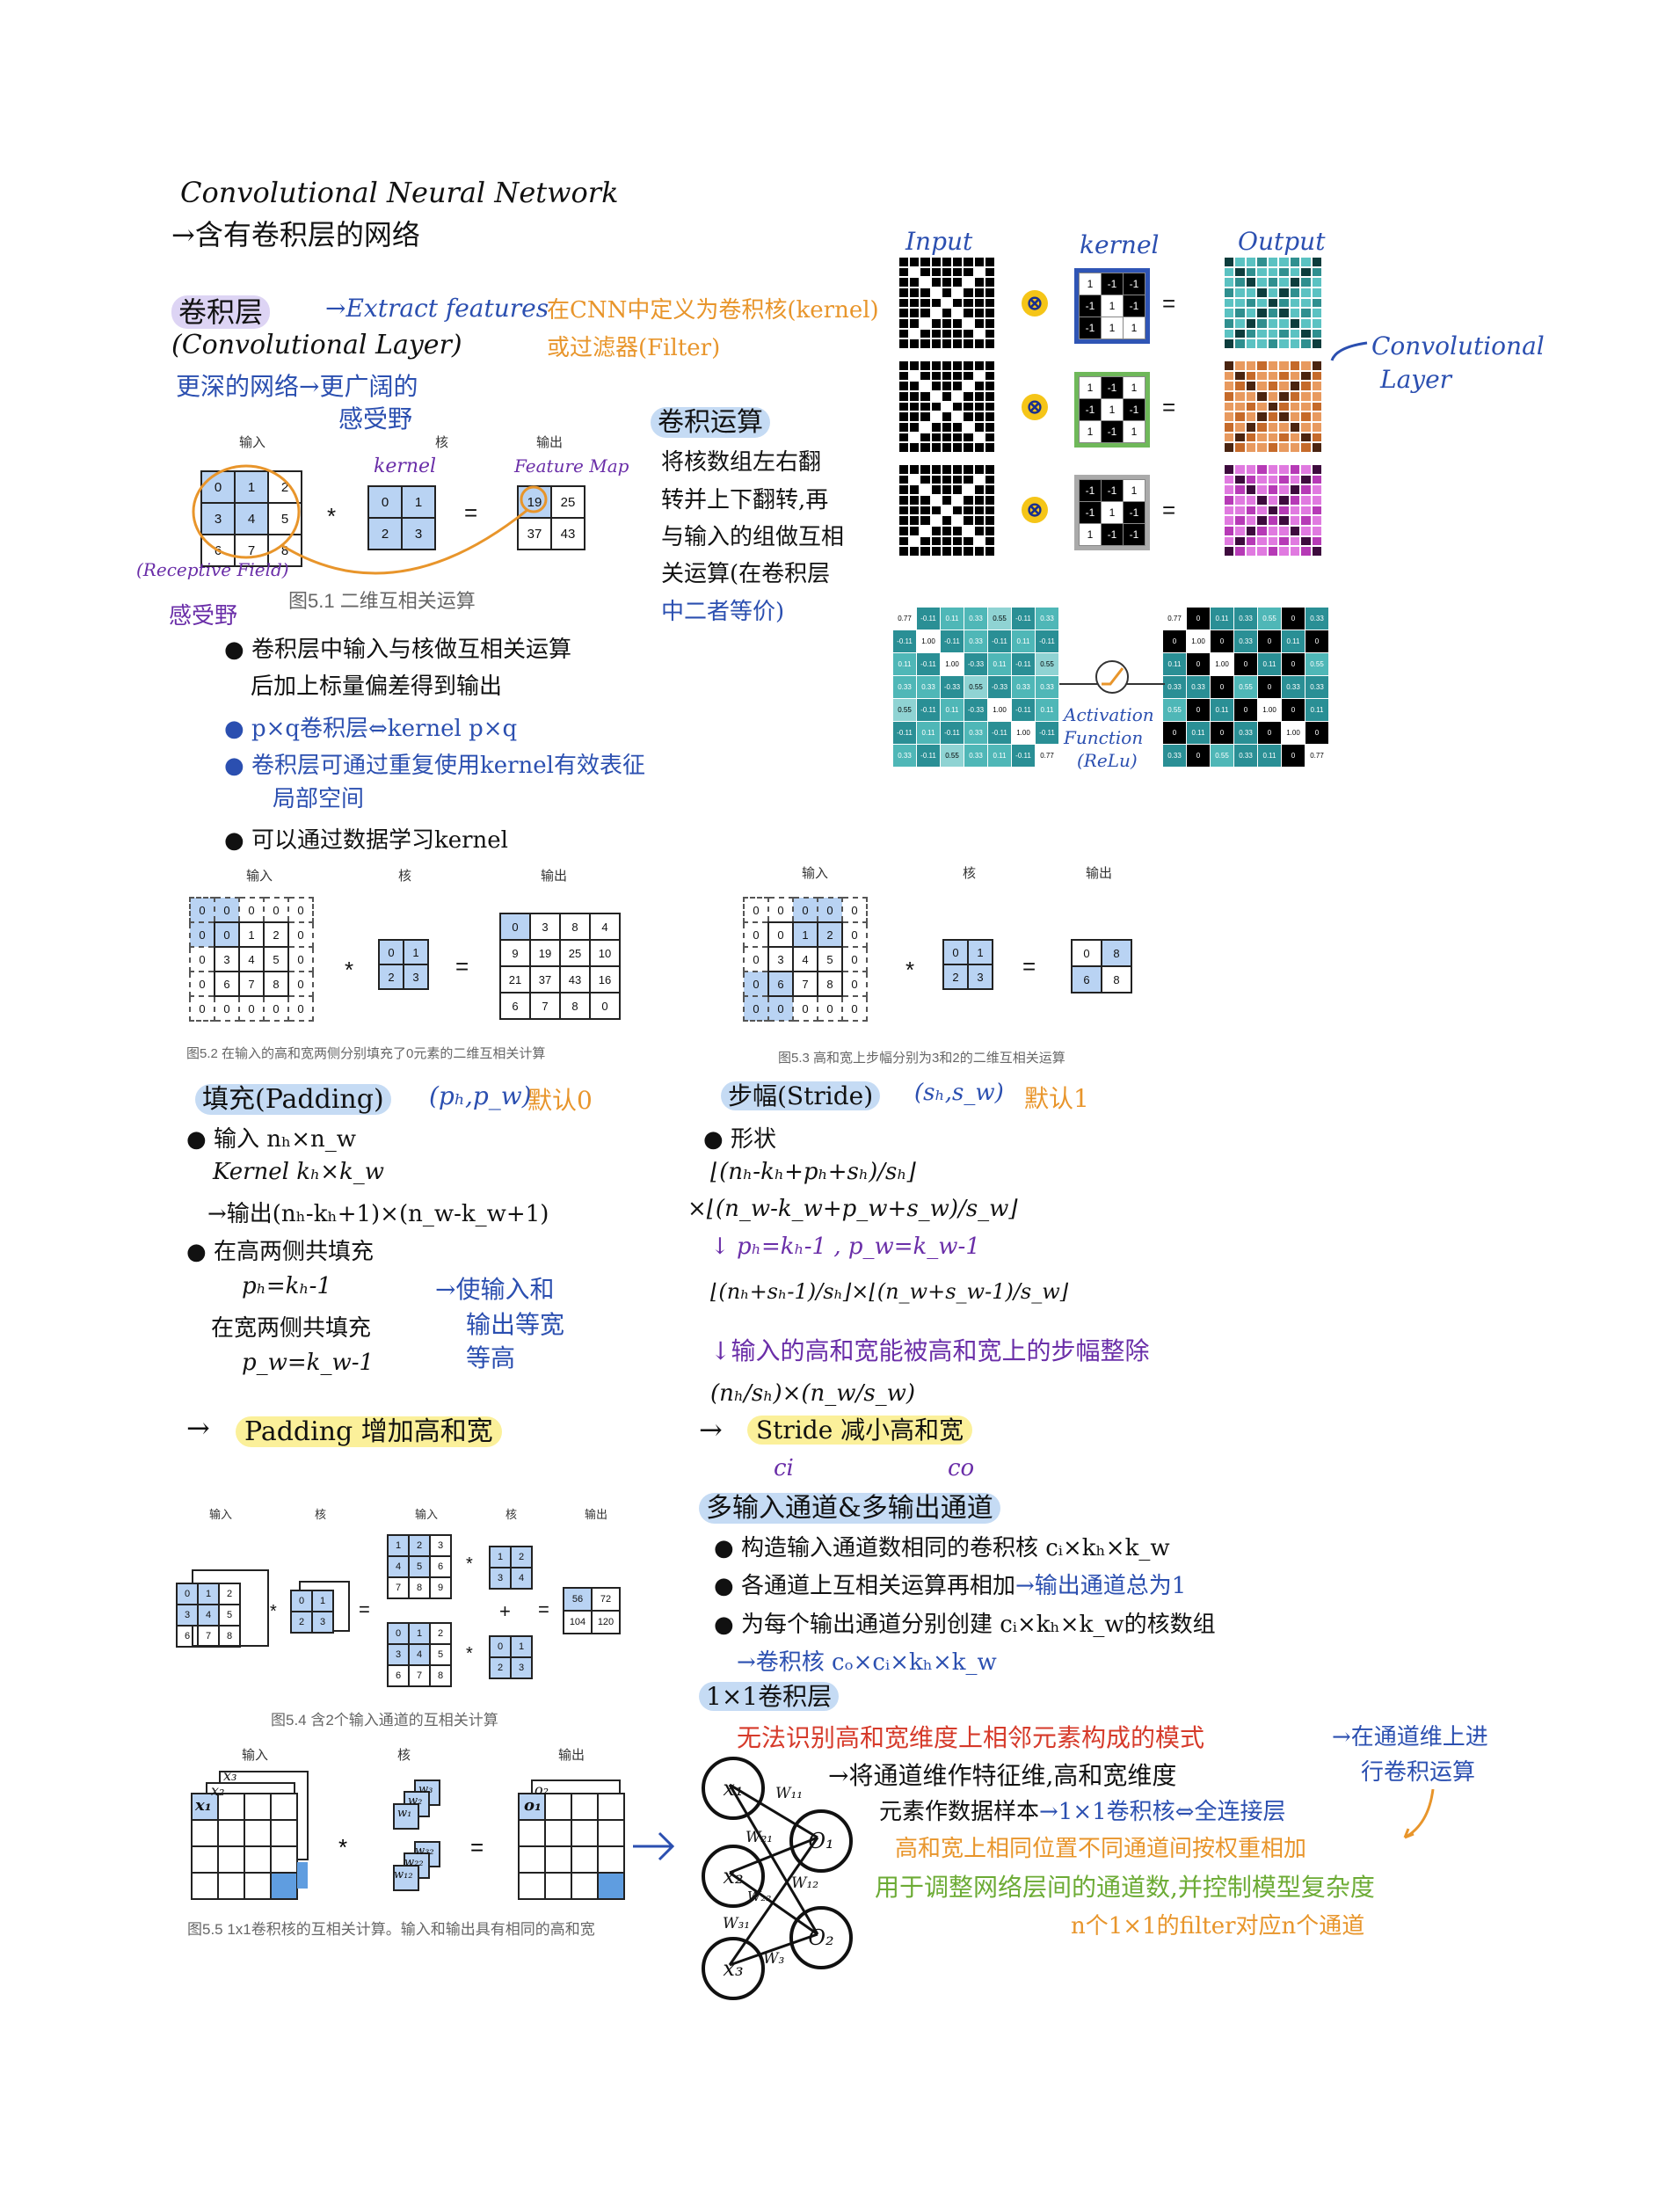  I want to click on matrix-cell: 25, so click(567, 502).